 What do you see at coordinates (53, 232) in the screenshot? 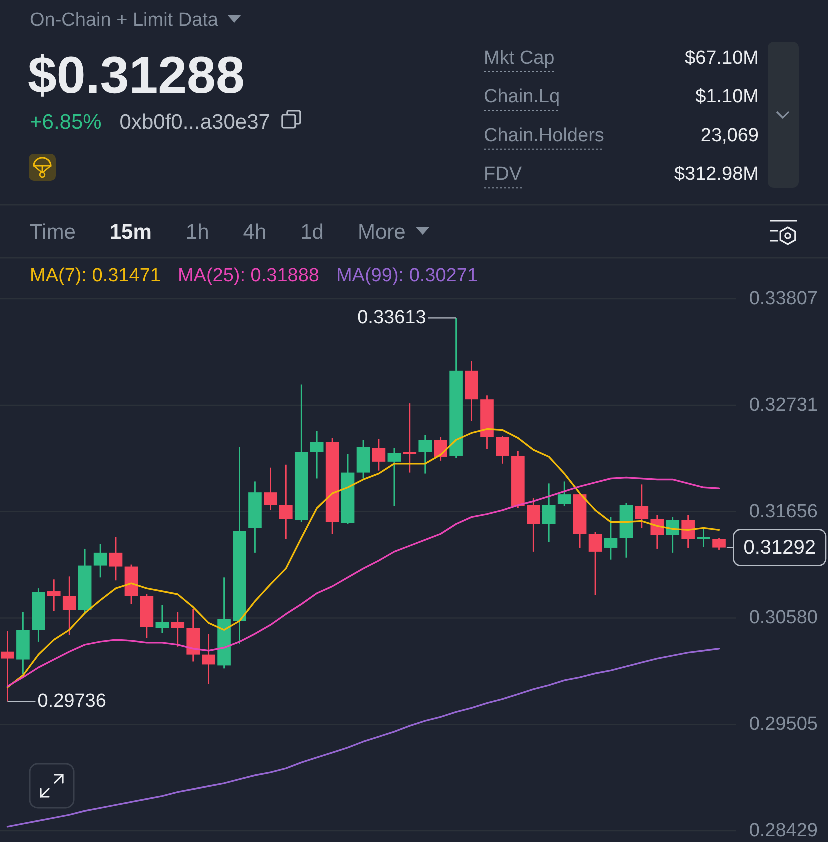
I see `text: Time` at bounding box center [53, 232].